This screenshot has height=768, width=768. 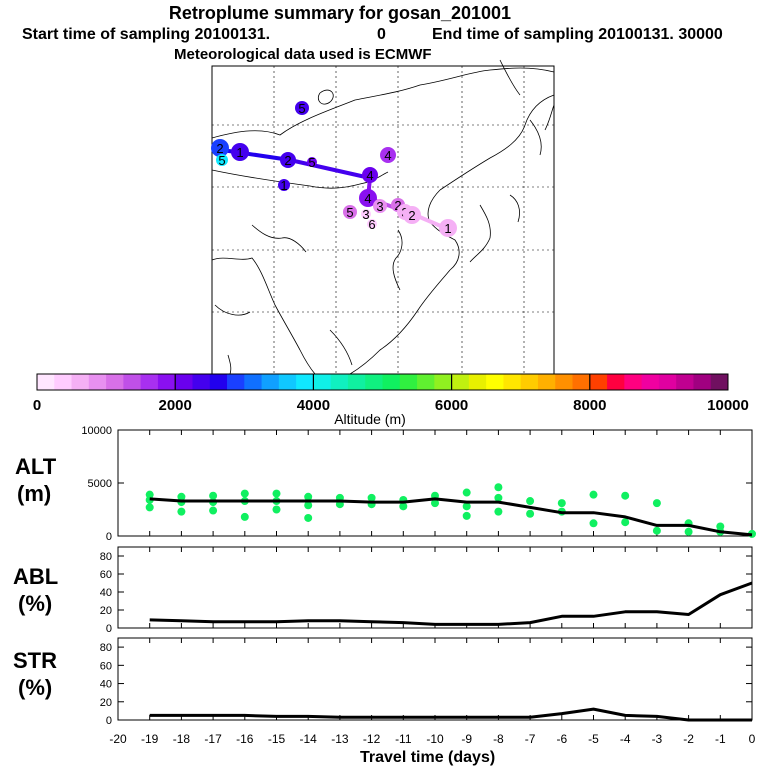 What do you see at coordinates (340, 13) in the screenshot?
I see `figure-title: Retroplume summary for gosan_201001` at bounding box center [340, 13].